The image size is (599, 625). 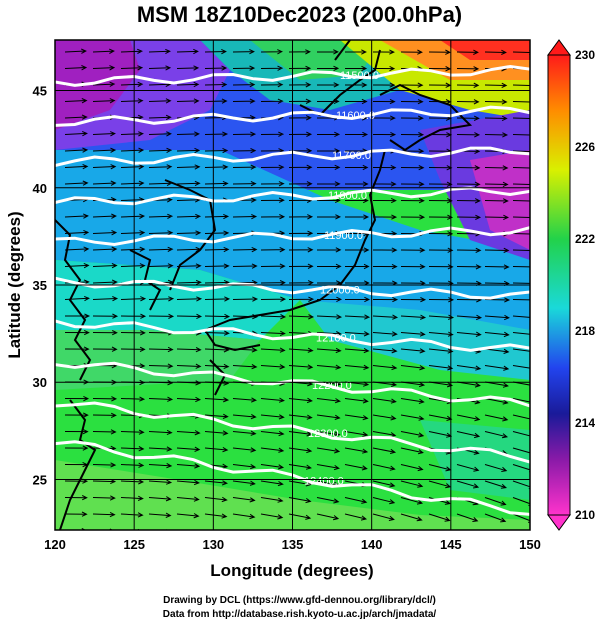 What do you see at coordinates (336, 338) in the screenshot?
I see `contour-label: 12100.0` at bounding box center [336, 338].